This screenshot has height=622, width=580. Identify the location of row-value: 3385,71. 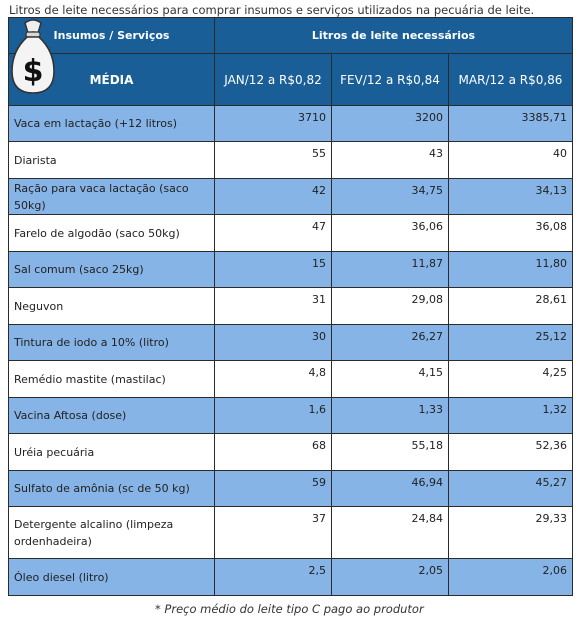
(510, 123).